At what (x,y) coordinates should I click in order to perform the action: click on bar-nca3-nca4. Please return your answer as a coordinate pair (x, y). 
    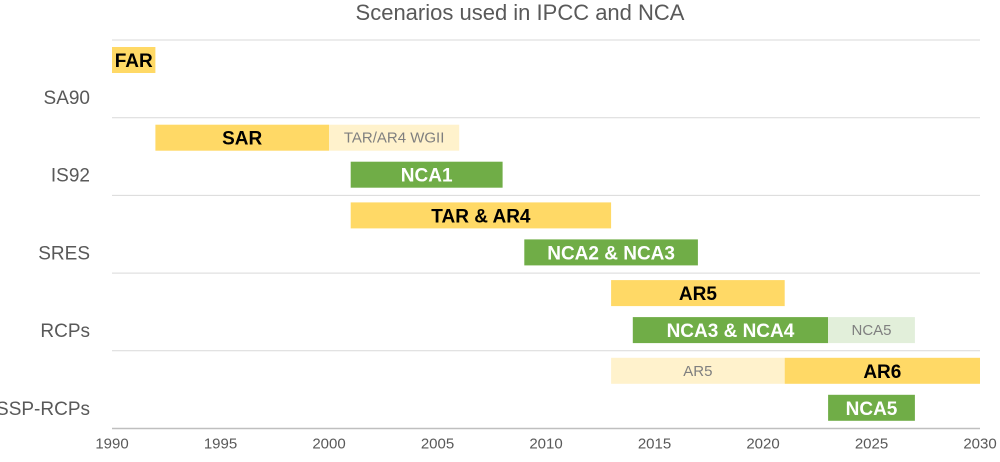
    Looking at the image, I should click on (730, 330).